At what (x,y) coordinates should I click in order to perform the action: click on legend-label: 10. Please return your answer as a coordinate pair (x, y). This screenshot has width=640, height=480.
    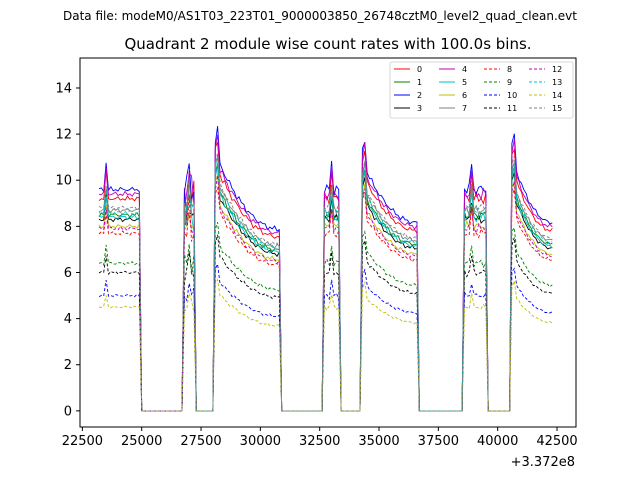
    Looking at the image, I should click on (512, 95).